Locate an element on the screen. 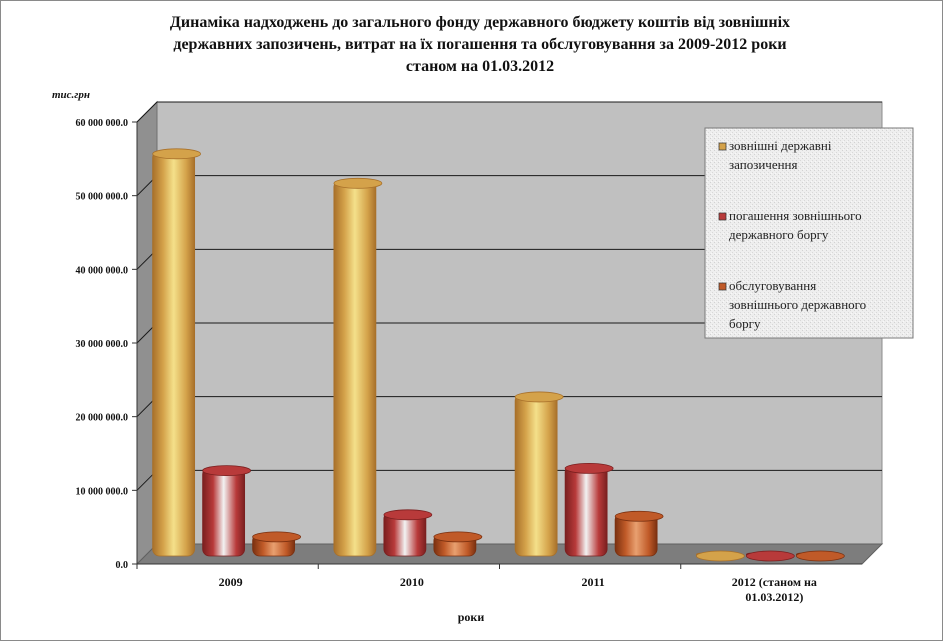 Image resolution: width=943 pixels, height=641 pixels. legend-label: обслуговування is located at coordinates (772, 285).